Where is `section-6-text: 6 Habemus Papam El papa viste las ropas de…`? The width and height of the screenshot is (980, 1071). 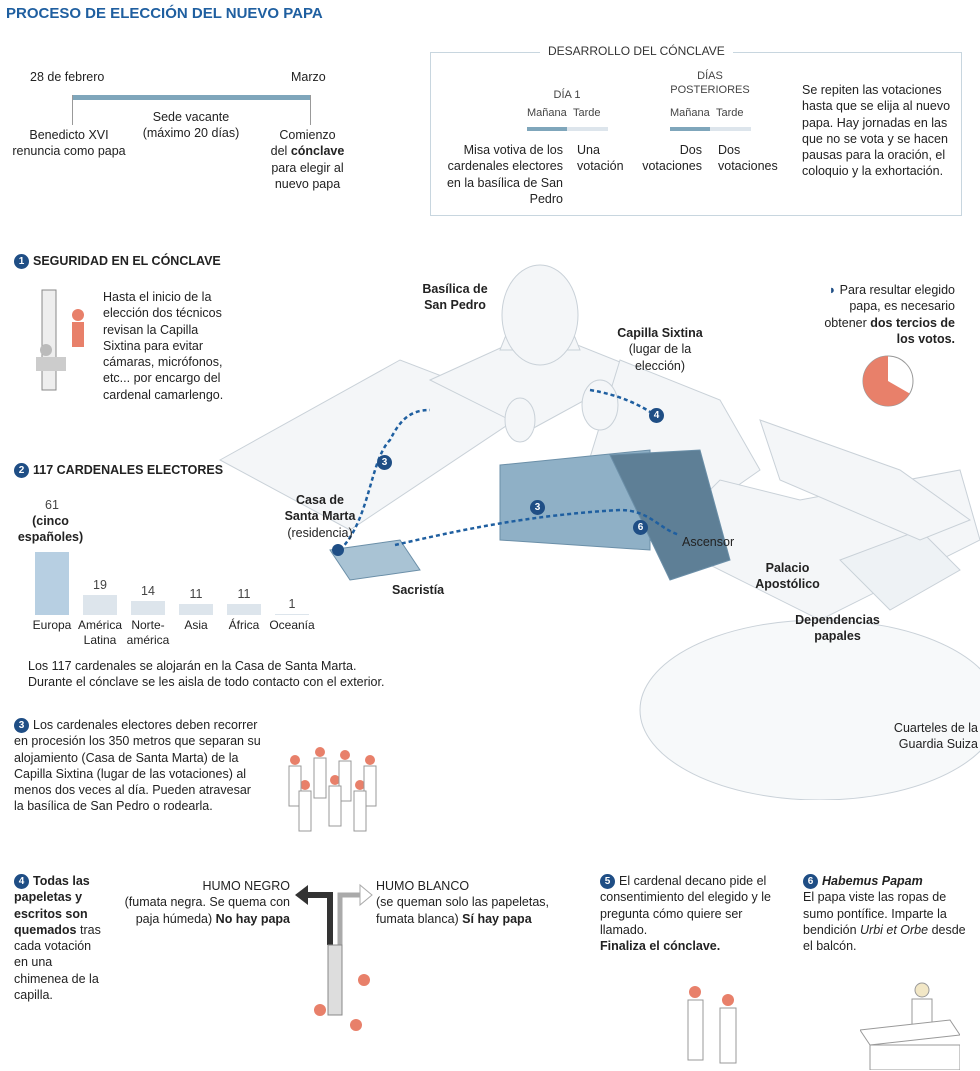 section-6-text: 6 Habemus Papam El papa viste las ropas de… is located at coordinates (884, 913).